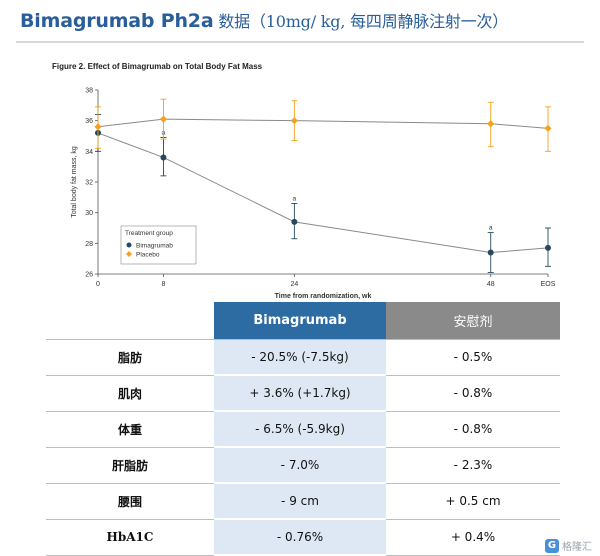  I want to click on table-row: 肝脂肪 - 7.0% - 2.3%, so click(303, 465).